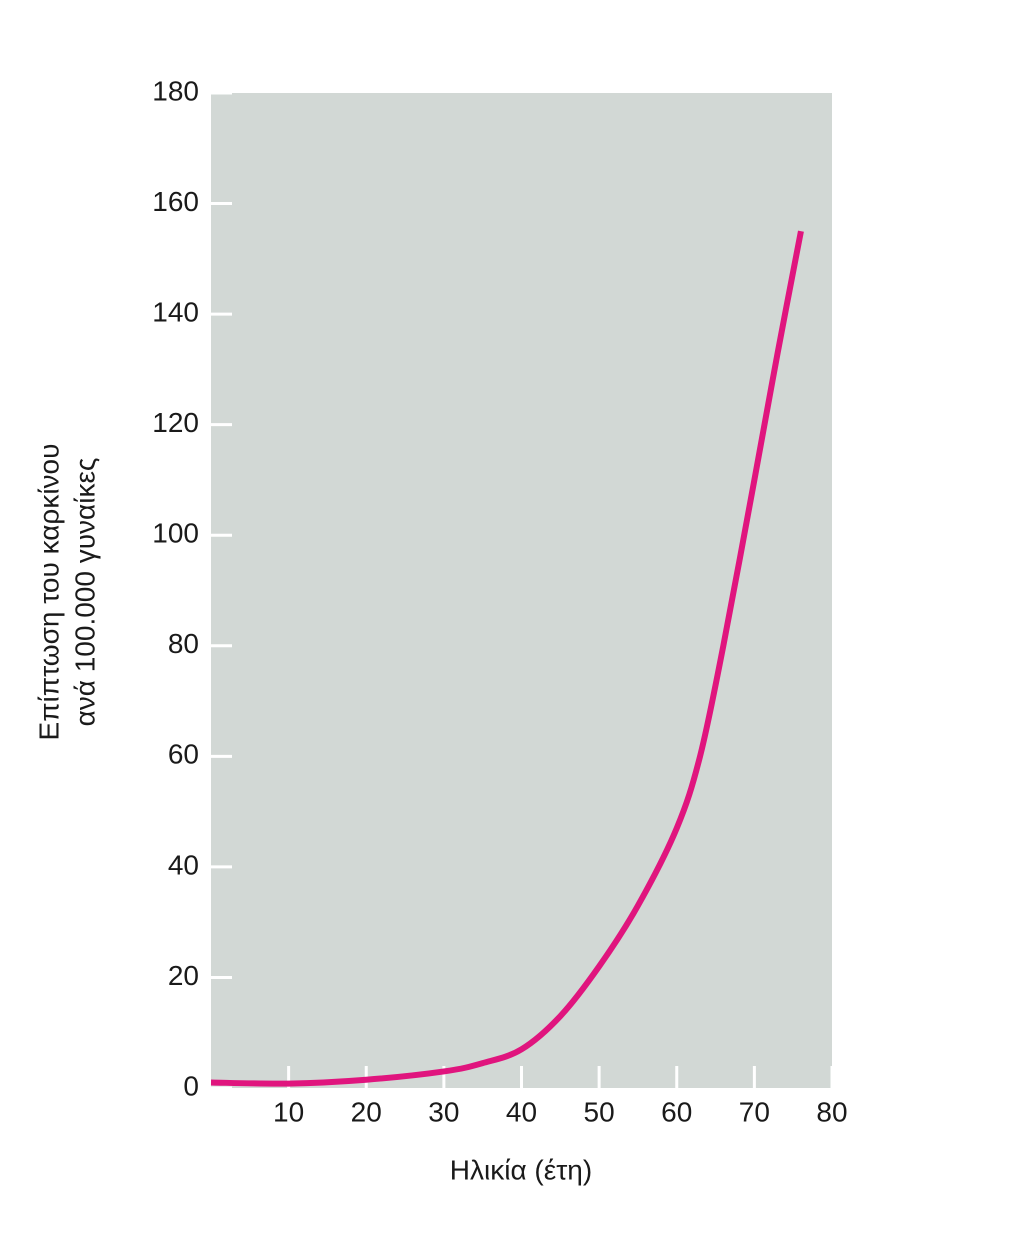  What do you see at coordinates (175, 533) in the screenshot?
I see `y-tick-label: 100` at bounding box center [175, 533].